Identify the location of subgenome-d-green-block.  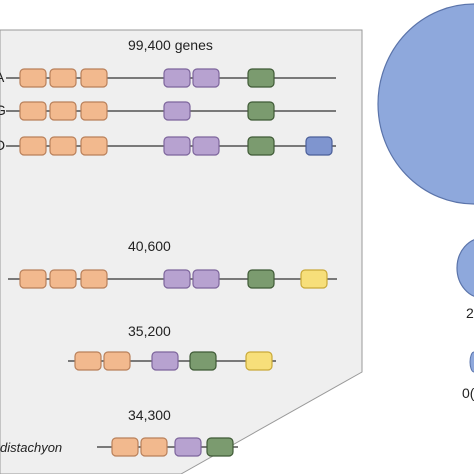
(261, 146).